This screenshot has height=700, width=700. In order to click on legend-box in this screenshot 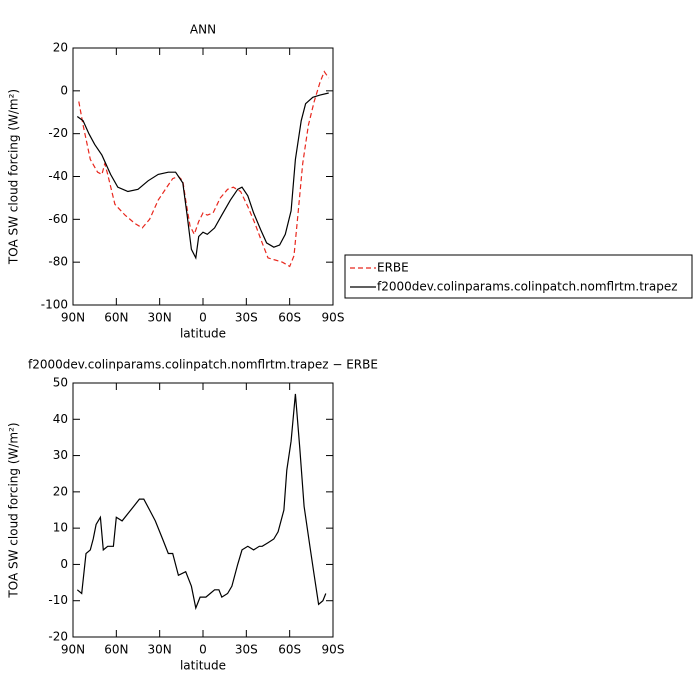, I will do `click(518, 276)`.